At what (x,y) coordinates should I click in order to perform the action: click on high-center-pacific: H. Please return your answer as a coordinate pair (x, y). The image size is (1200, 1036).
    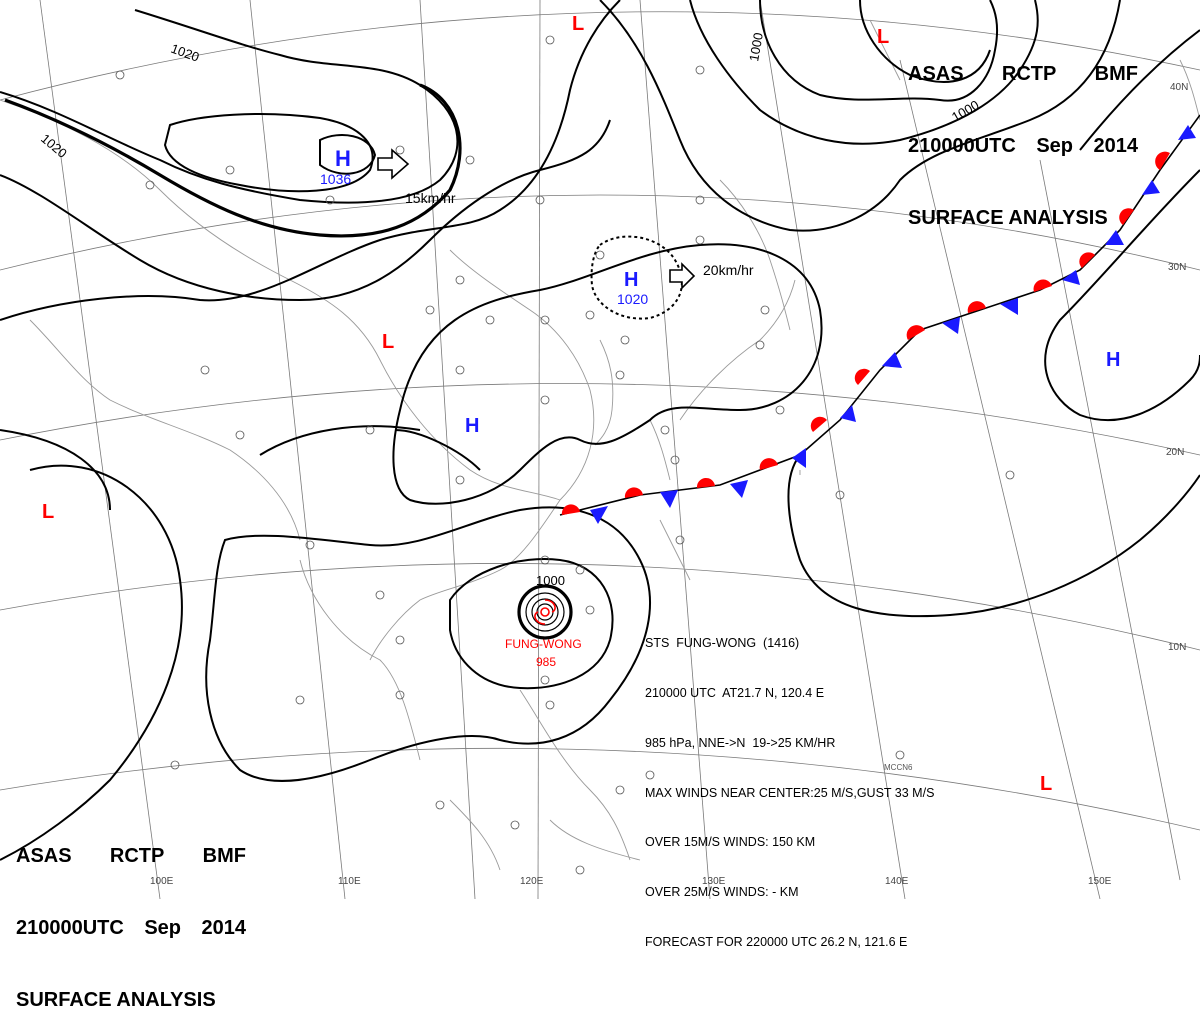
    Looking at the image, I should click on (1113, 360).